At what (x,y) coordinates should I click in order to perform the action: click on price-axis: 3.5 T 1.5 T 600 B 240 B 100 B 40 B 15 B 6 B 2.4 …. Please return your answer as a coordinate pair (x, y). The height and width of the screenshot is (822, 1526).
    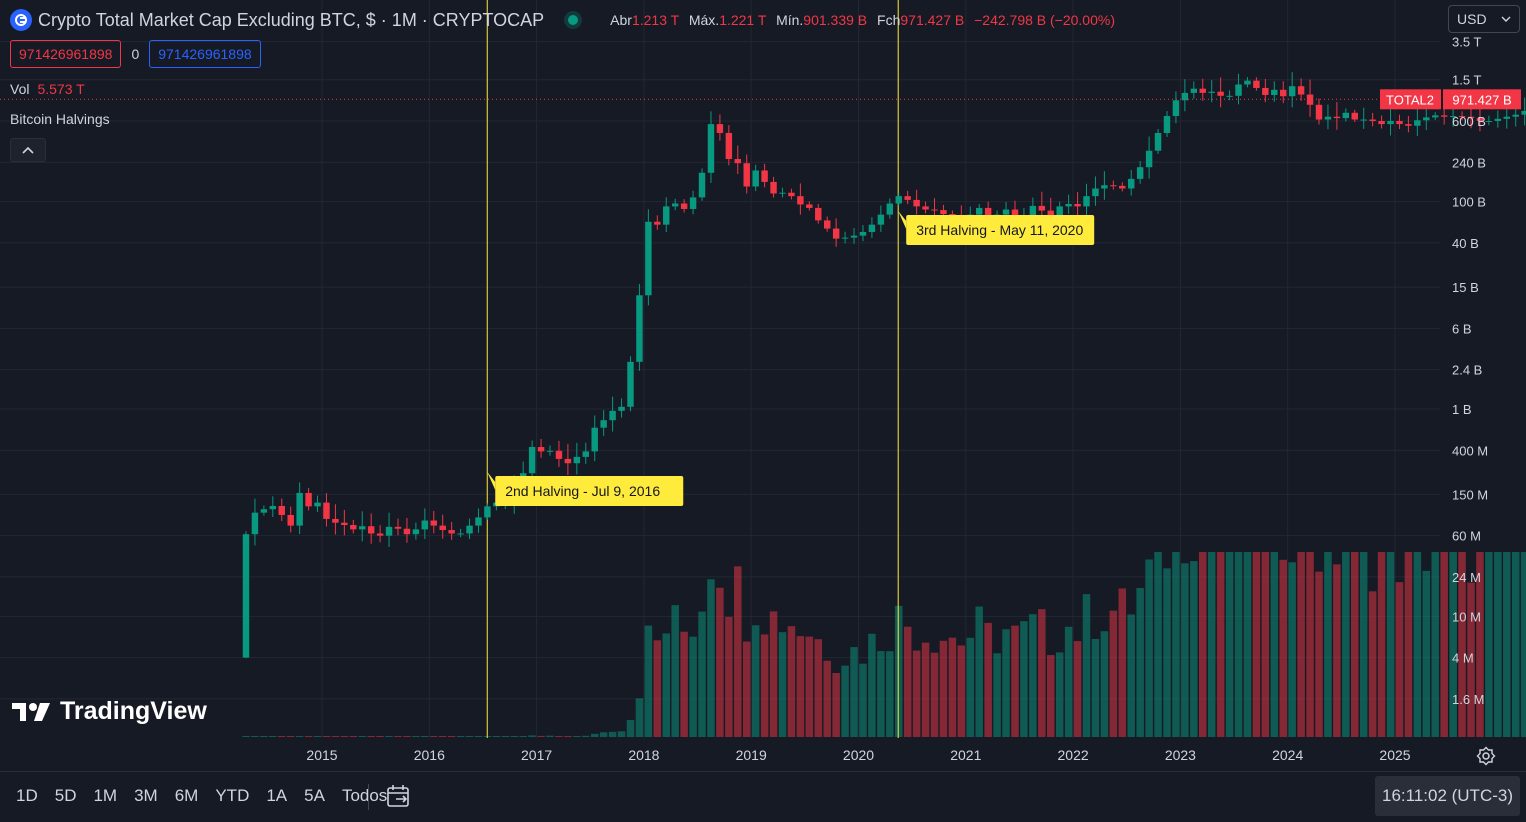
    Looking at the image, I should click on (1470, 371).